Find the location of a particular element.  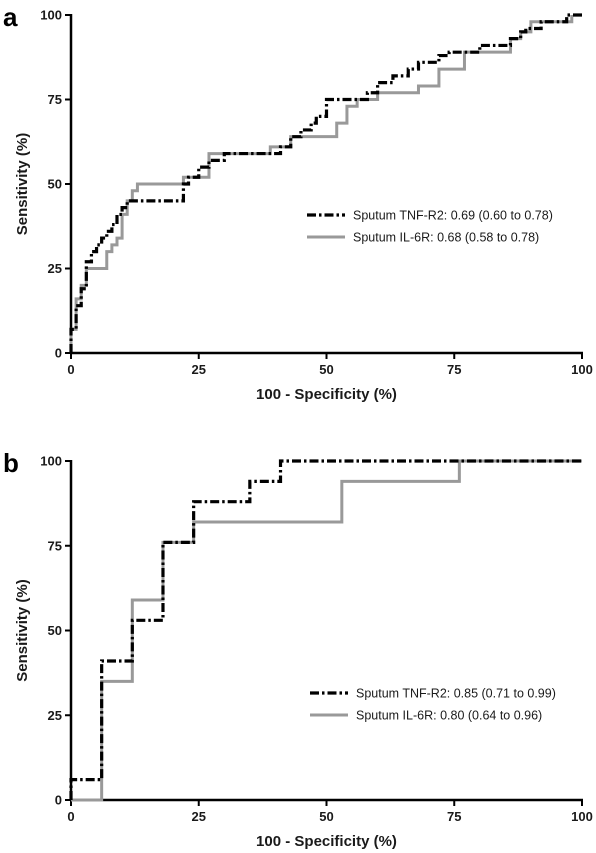

legend-label: Sputum IL-6R: 0.80 (0.64 to 0.96) is located at coordinates (449, 716).